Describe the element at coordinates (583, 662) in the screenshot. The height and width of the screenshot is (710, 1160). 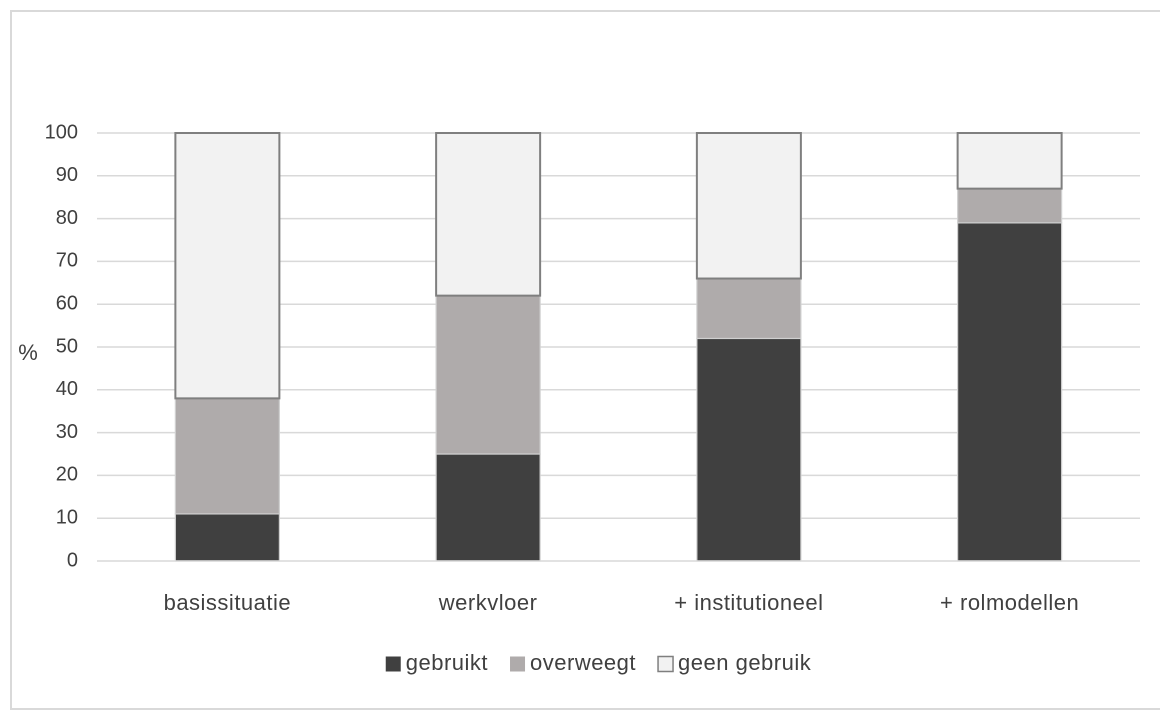
I see `legend-label: overweegt` at that location.